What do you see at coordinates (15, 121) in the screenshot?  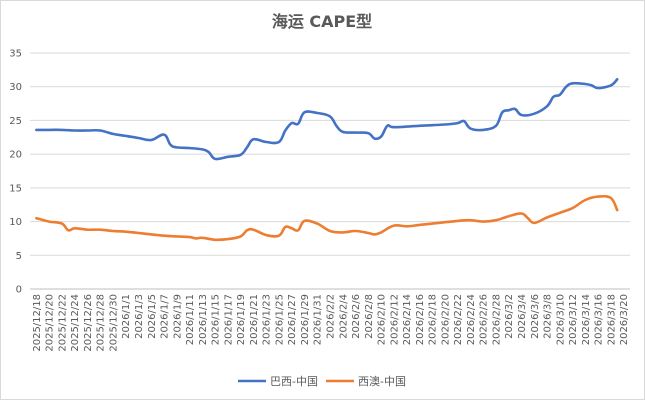 I see `y-tick-label: 25` at bounding box center [15, 121].